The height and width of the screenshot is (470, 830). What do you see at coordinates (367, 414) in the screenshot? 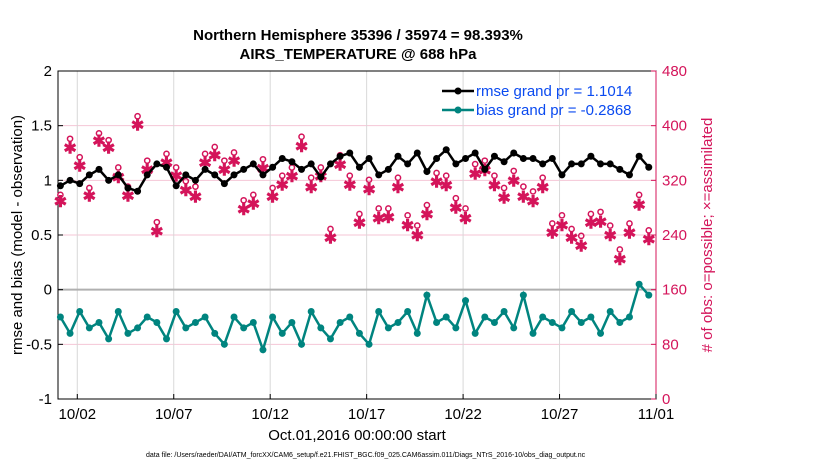
I see `x-tick-label: 10/17` at bounding box center [367, 414].